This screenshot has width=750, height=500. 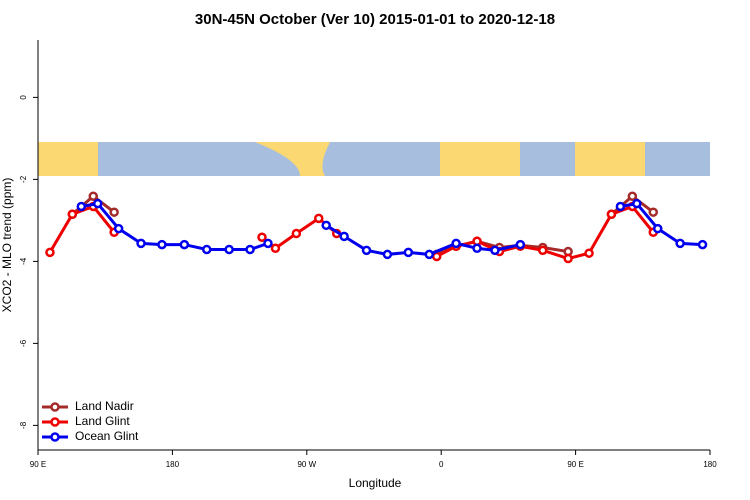 What do you see at coordinates (104, 406) in the screenshot?
I see `legend-label: Land Nadir` at bounding box center [104, 406].